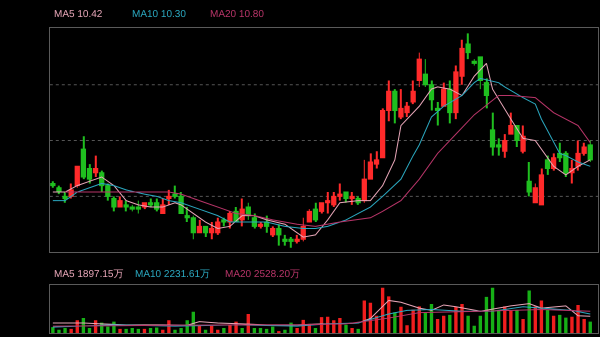  What do you see at coordinates (78, 14) in the screenshot?
I see `text: MA5 10.42` at bounding box center [78, 14].